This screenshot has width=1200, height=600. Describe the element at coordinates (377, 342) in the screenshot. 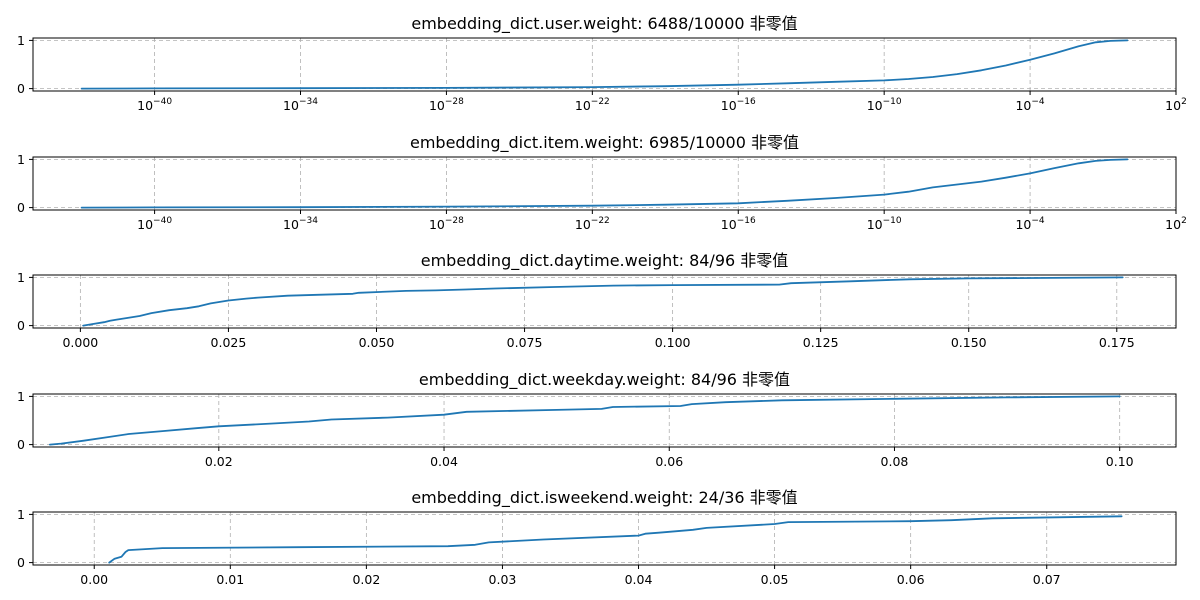

I see `x-tick-label: 0.050` at that location.